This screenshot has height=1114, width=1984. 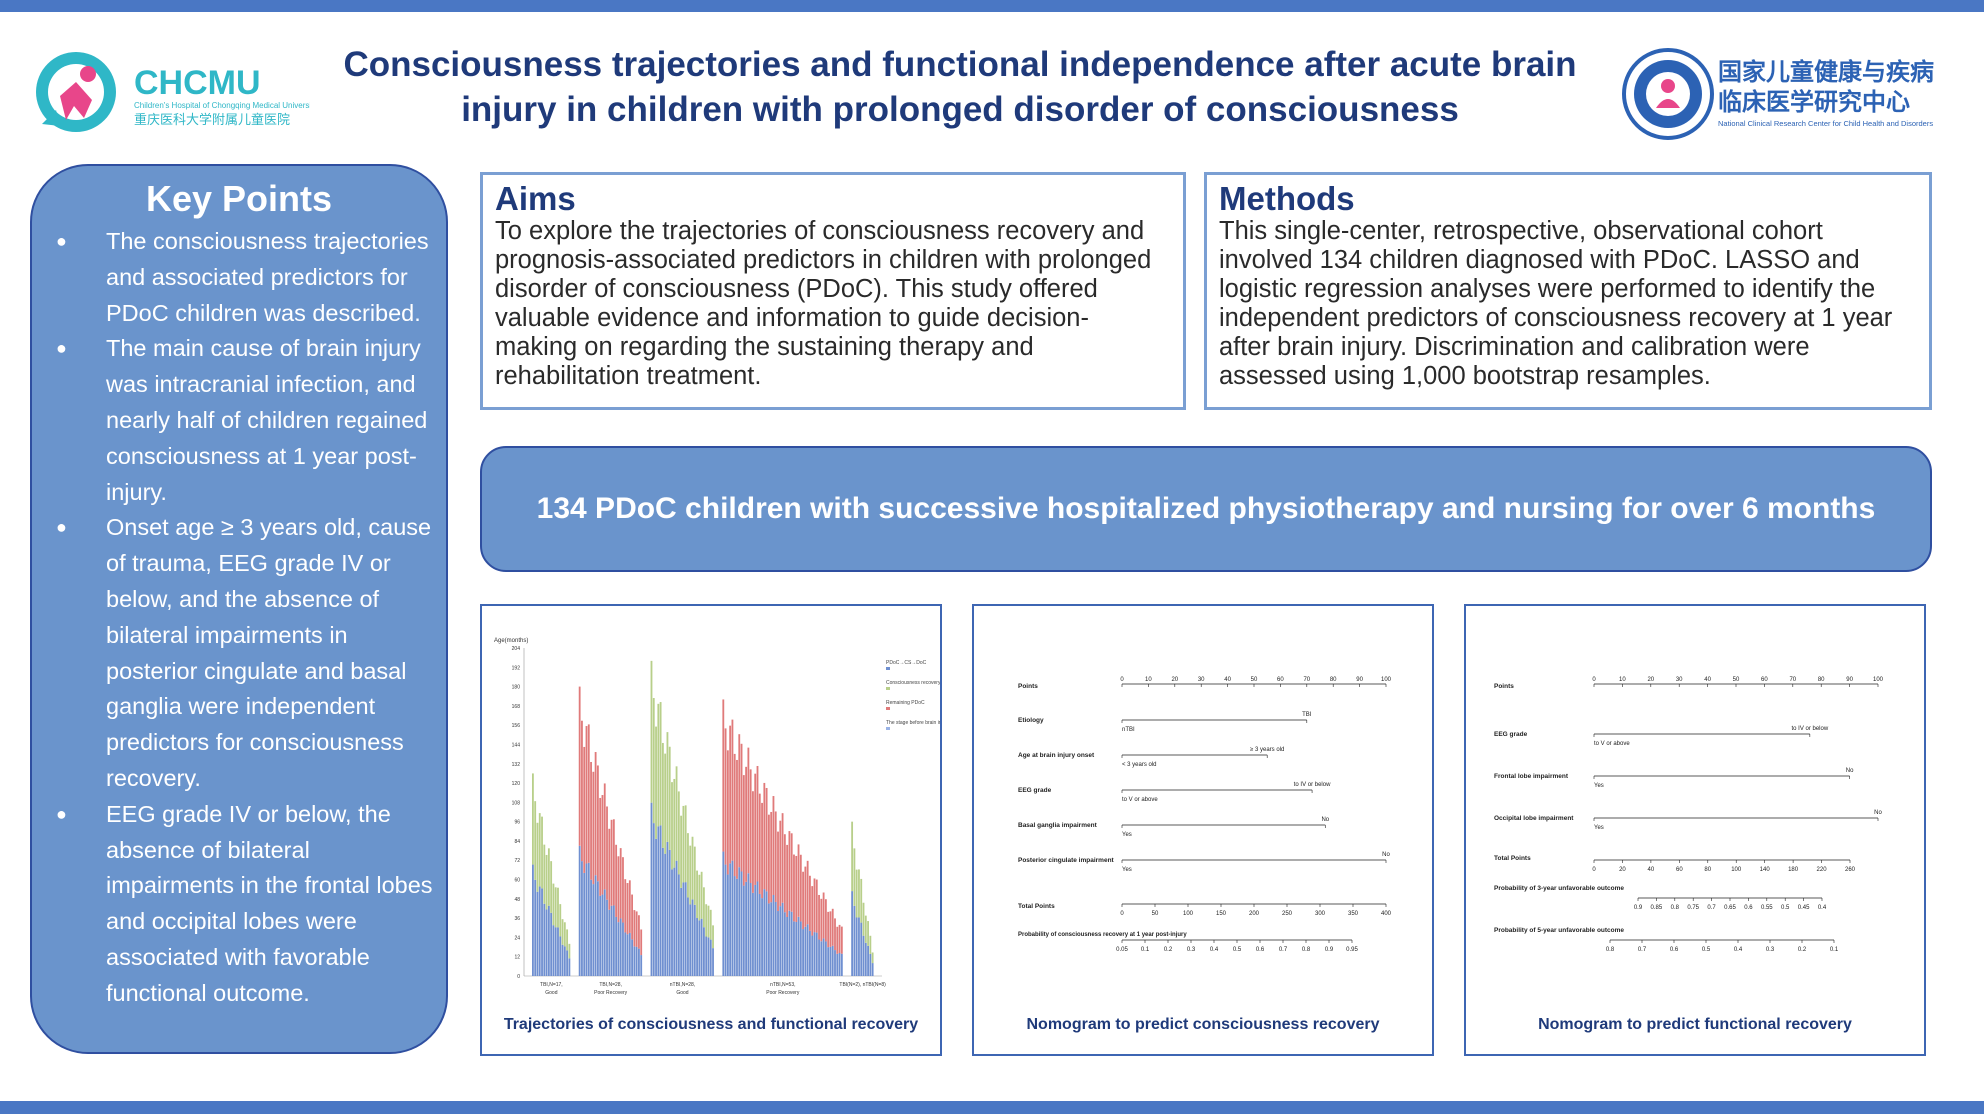 What do you see at coordinates (1201, 680) in the screenshot?
I see `nomogram-points-tick-label: 30` at bounding box center [1201, 680].